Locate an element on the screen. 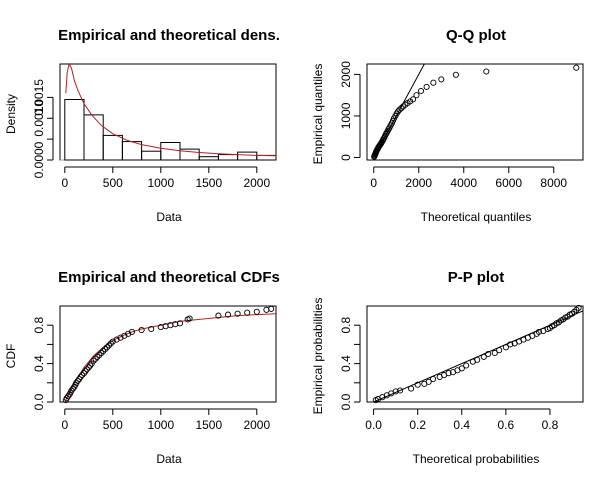 The width and height of the screenshot is (614, 484). y-tick-label: 2000 is located at coordinates (346, 74).